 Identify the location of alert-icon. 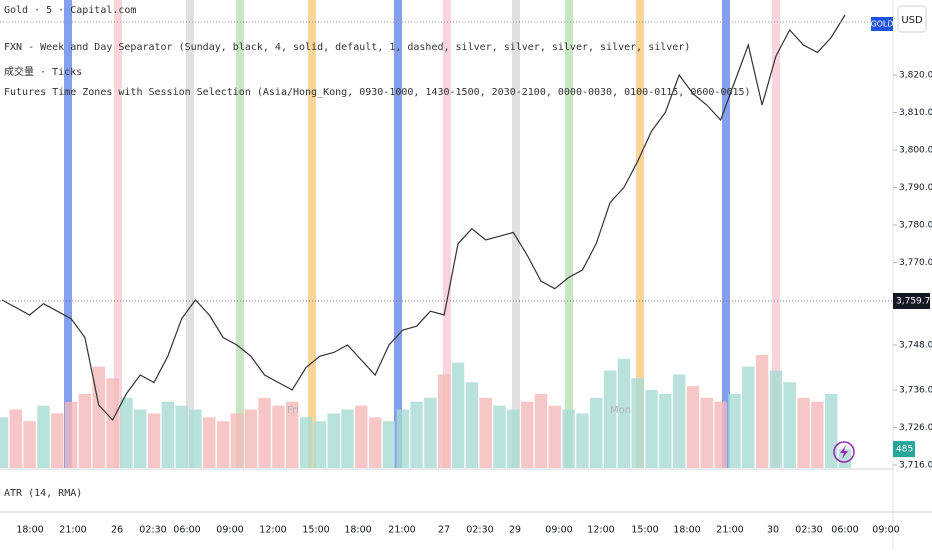
(844, 452).